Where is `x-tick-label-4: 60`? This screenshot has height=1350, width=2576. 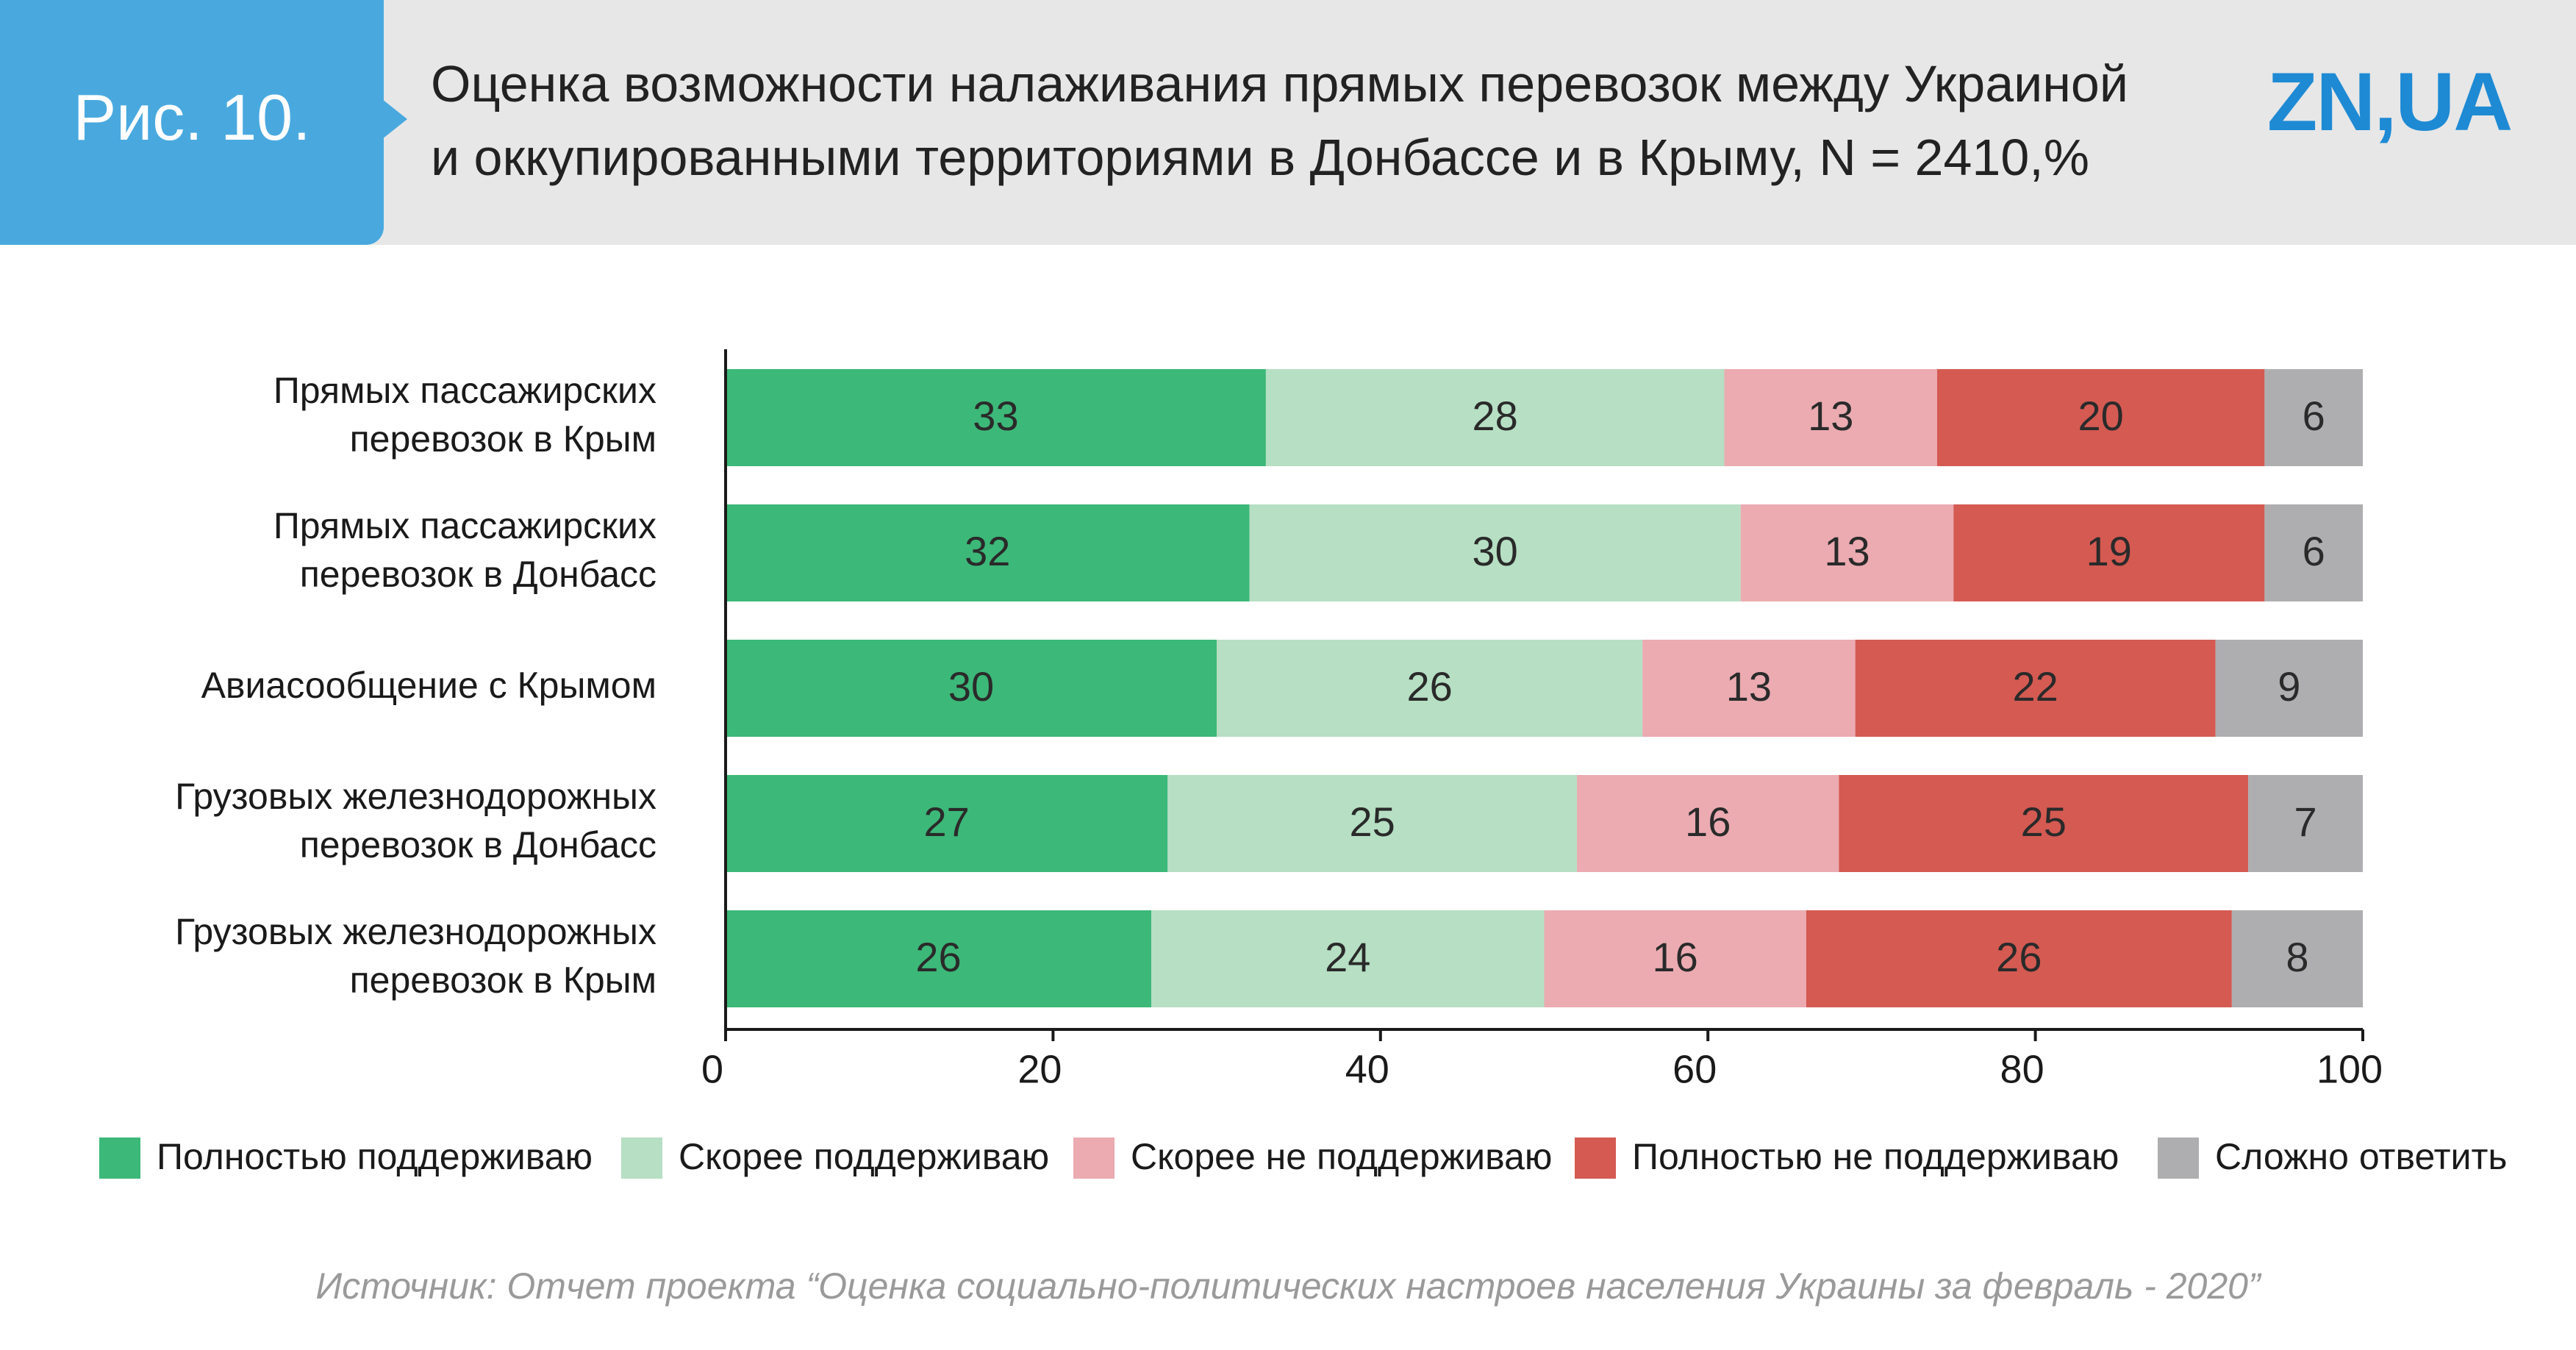 x-tick-label-4: 60 is located at coordinates (1694, 1069).